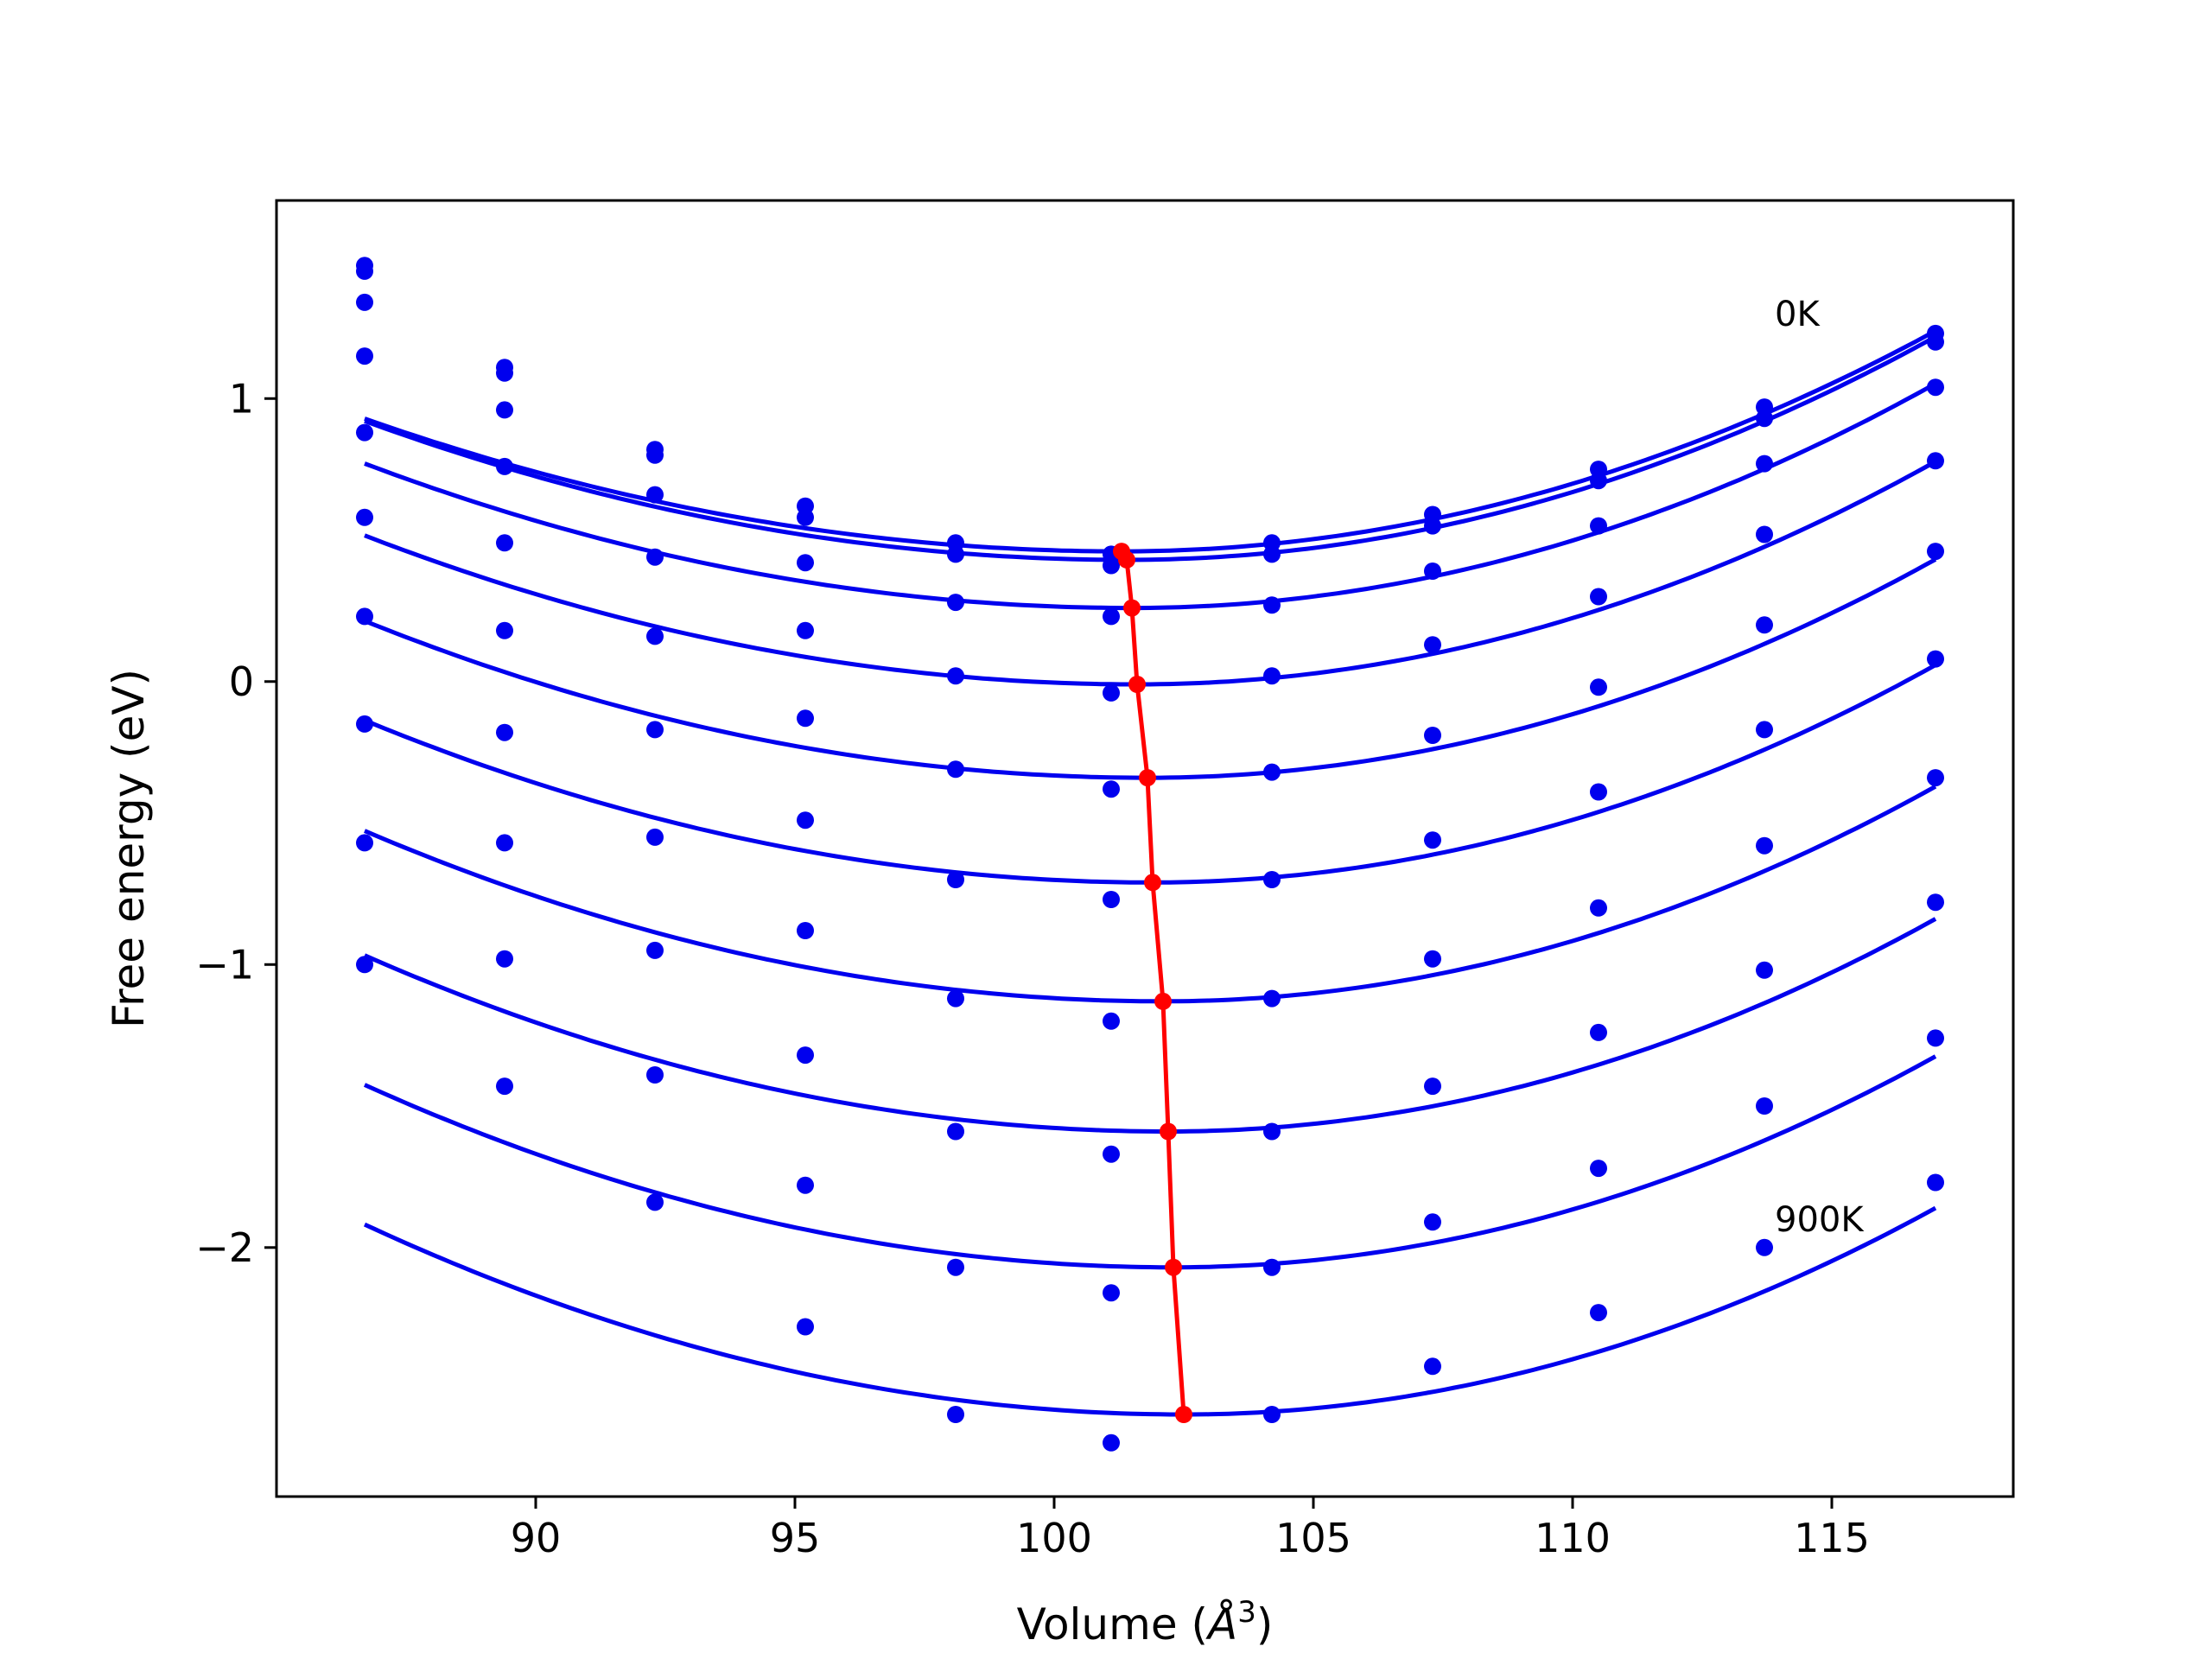  Describe the element at coordinates (224, 1247) in the screenshot. I see `y-tick-label: −2` at that location.